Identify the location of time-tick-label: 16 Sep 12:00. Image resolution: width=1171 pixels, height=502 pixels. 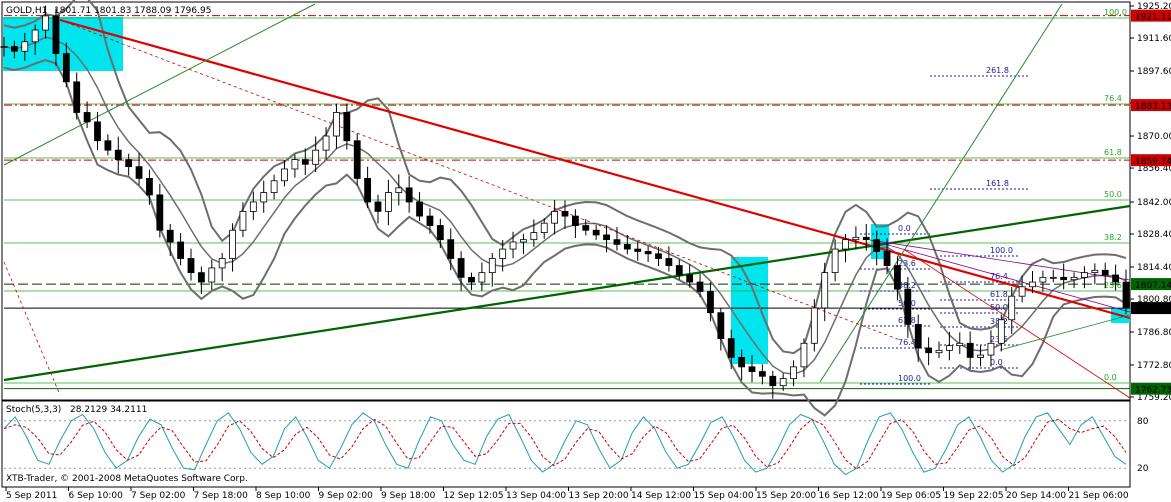
(849, 496).